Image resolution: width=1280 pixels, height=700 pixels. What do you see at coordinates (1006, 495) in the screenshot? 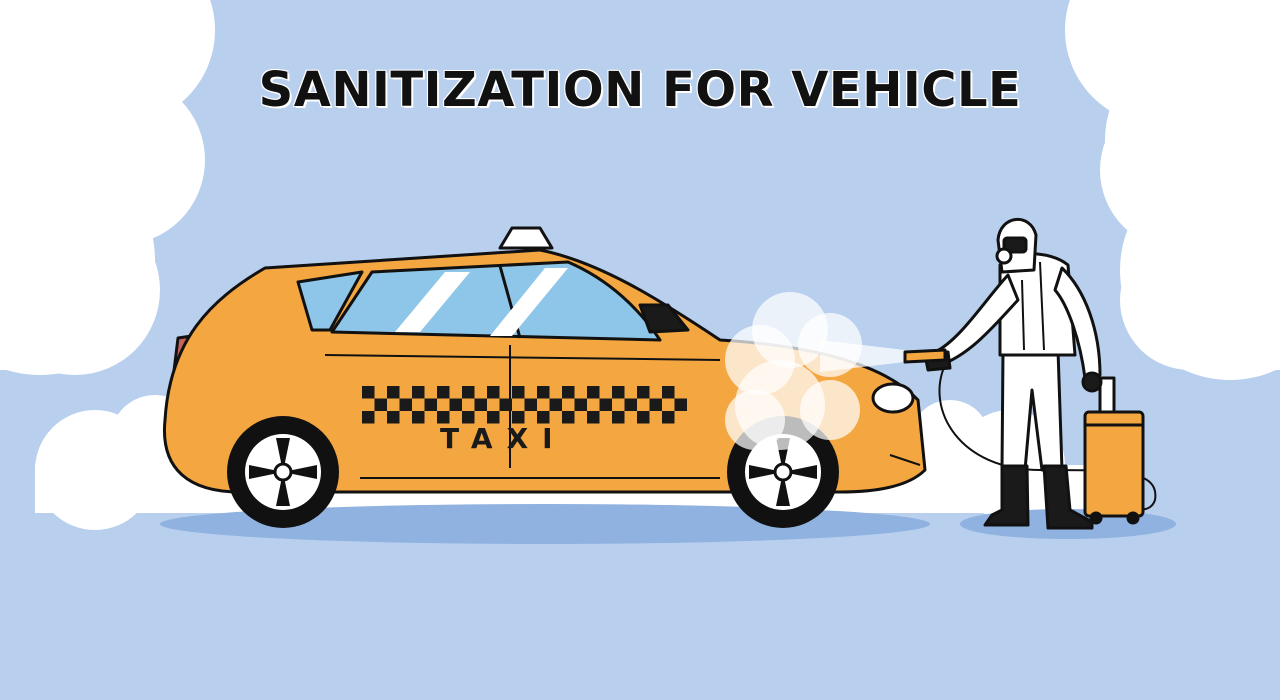
I see `worker-left-boot` at bounding box center [1006, 495].